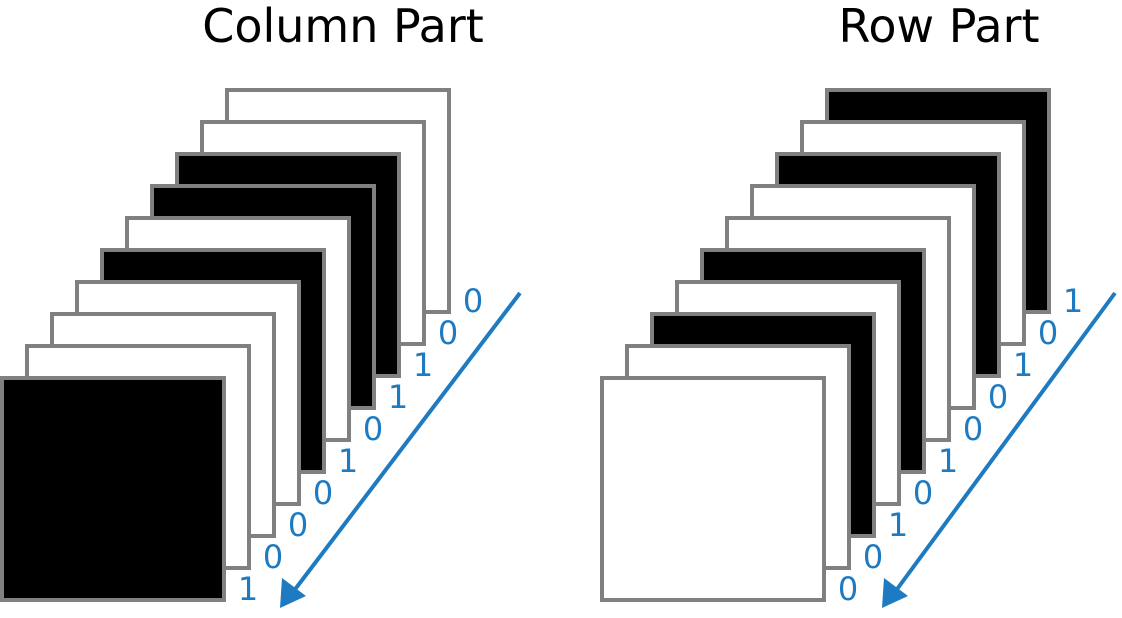 The width and height of the screenshot is (1122, 618). I want to click on column-part-bit-label-8: 1, so click(423, 365).